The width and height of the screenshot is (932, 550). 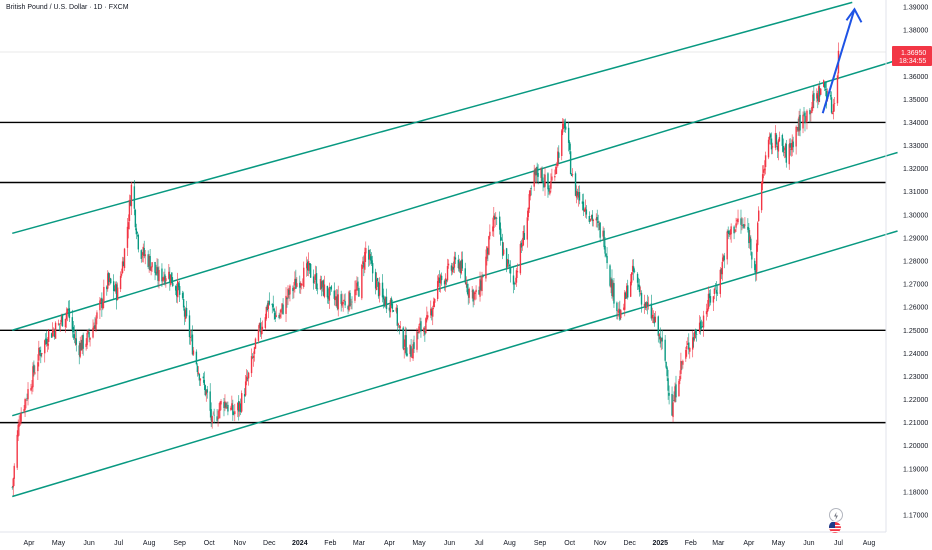 I want to click on lightning-icon, so click(x=836, y=515).